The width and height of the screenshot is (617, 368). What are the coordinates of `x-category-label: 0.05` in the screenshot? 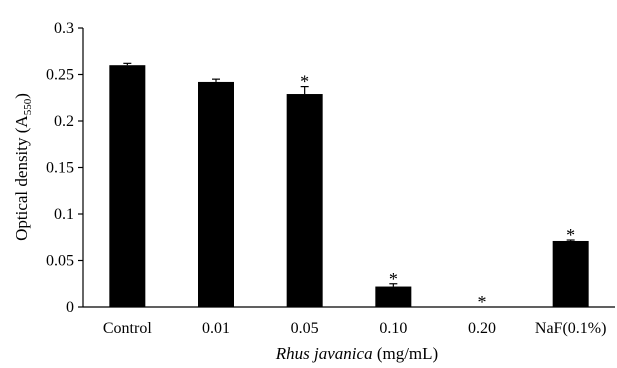 It's located at (305, 328).